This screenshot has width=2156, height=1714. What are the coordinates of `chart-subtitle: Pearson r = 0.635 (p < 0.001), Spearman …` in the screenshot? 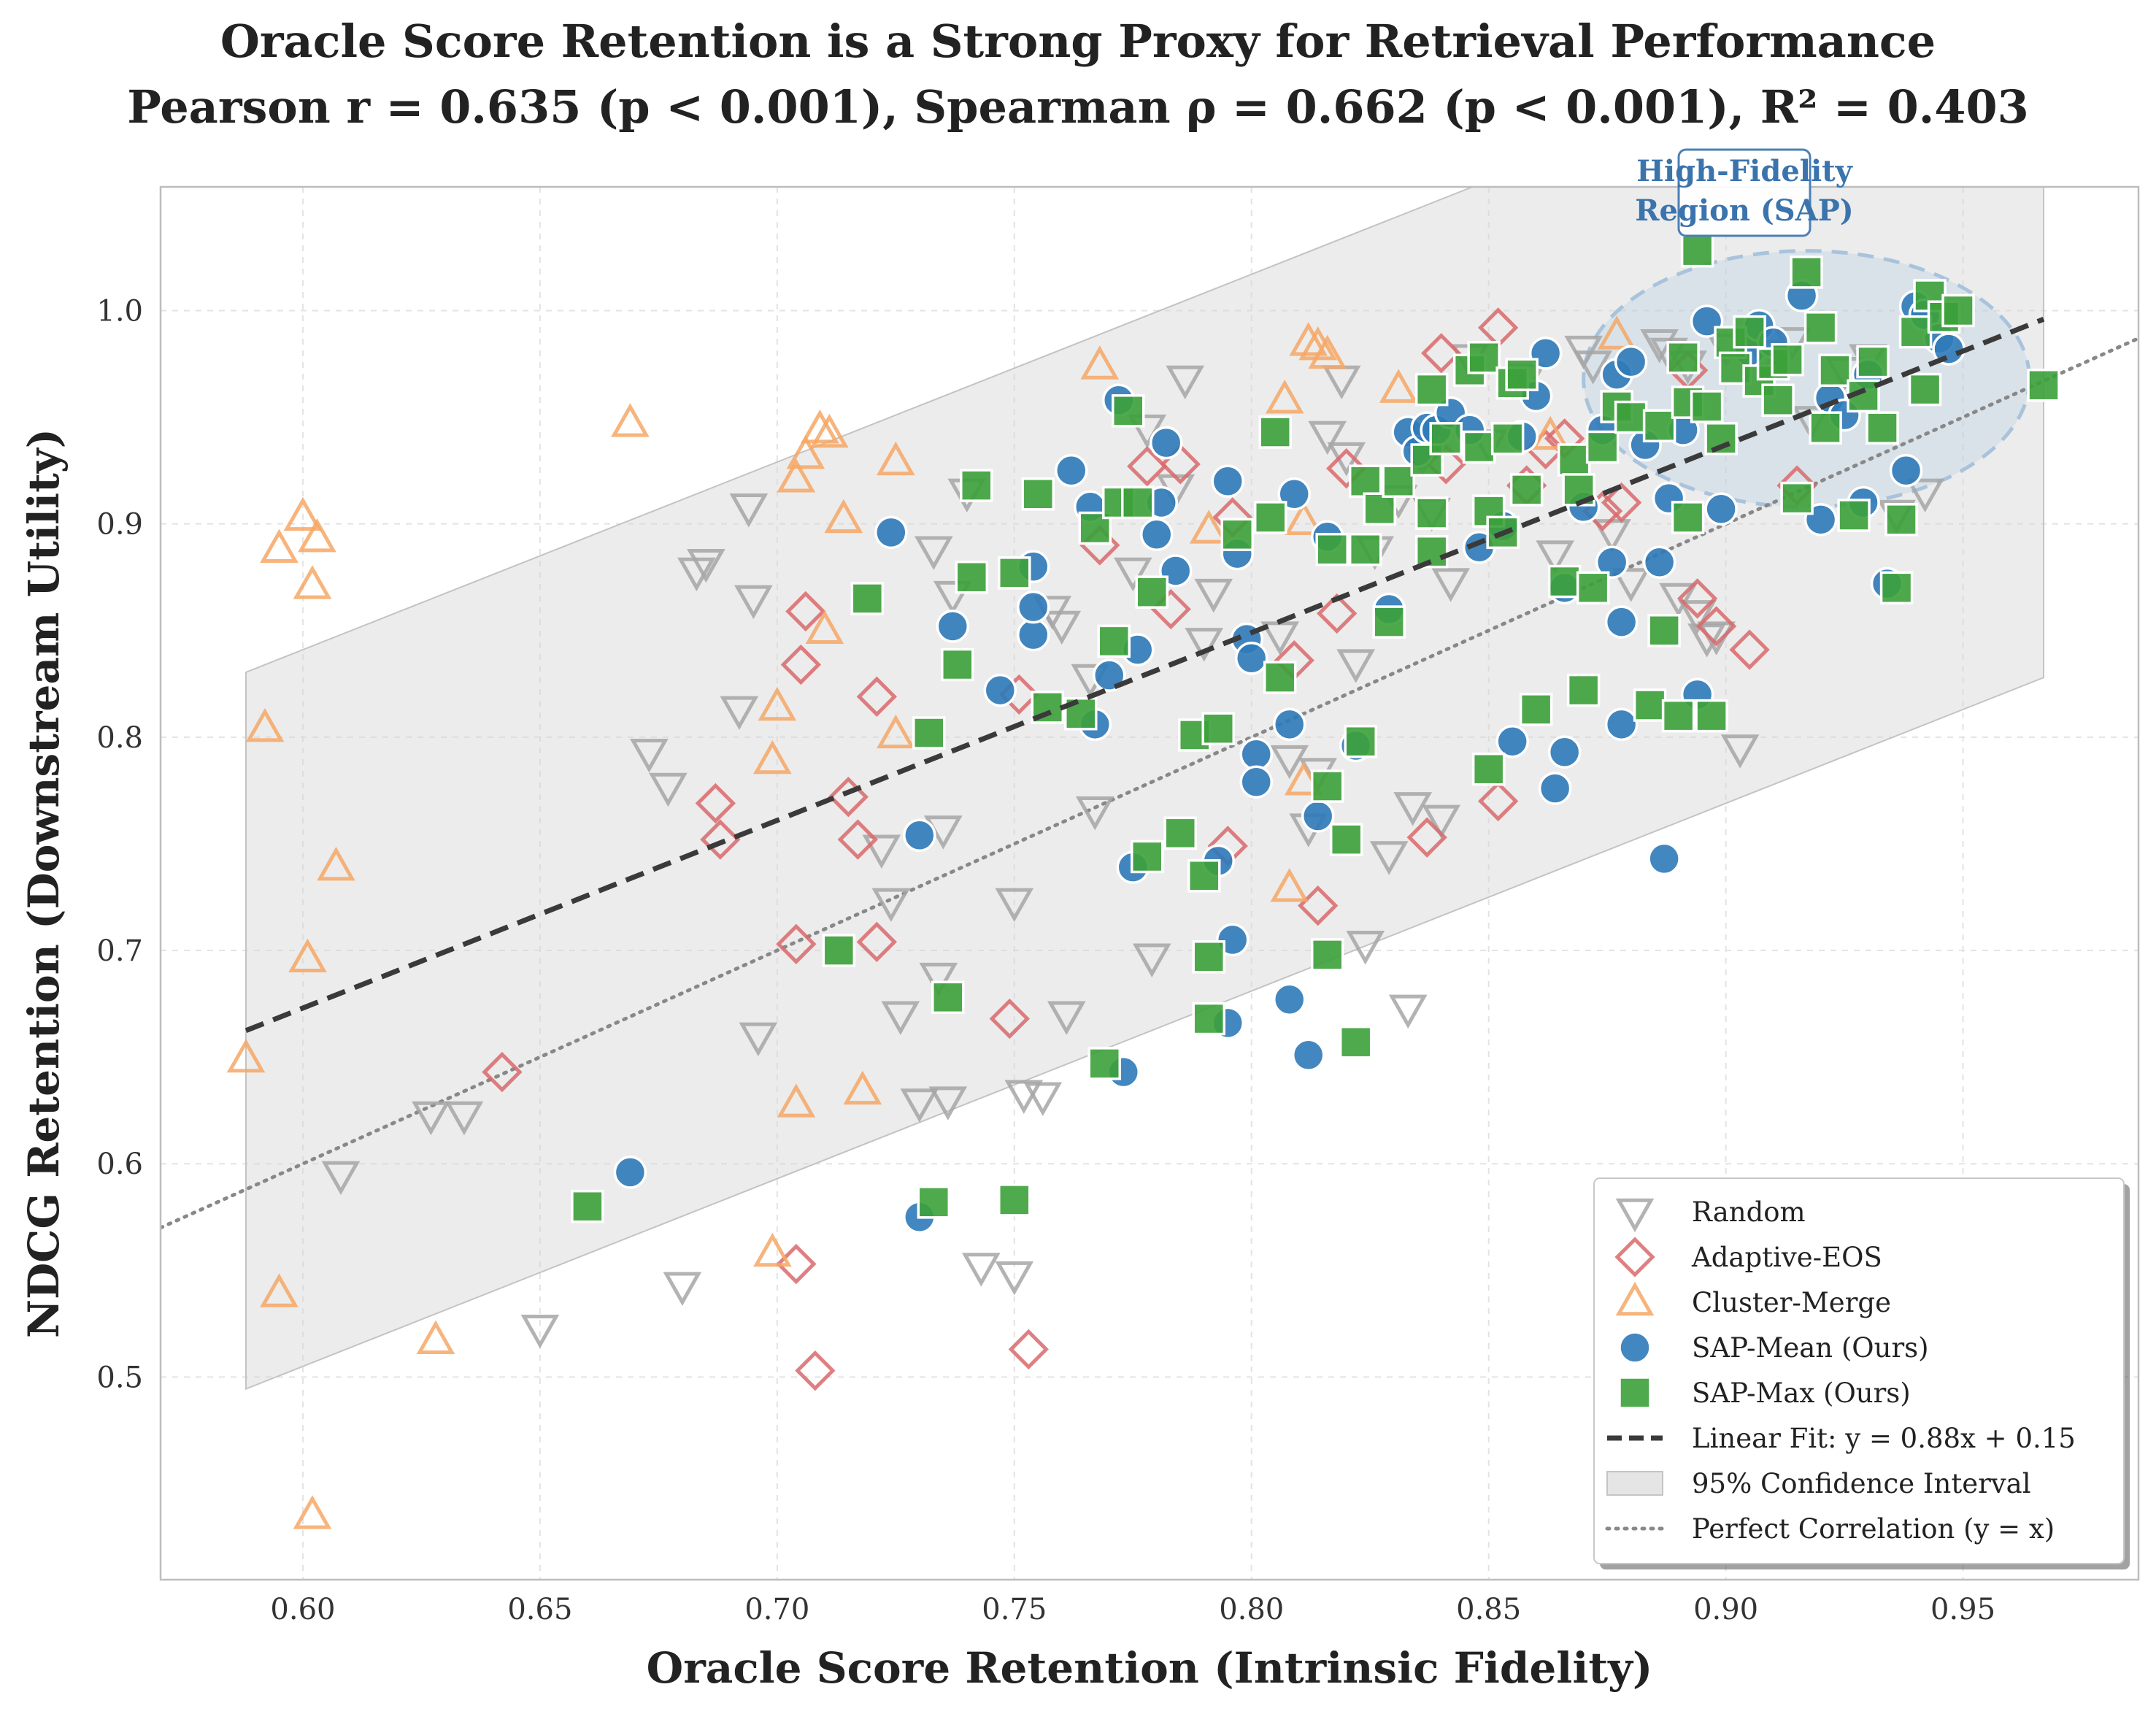 It's located at (1077, 107).